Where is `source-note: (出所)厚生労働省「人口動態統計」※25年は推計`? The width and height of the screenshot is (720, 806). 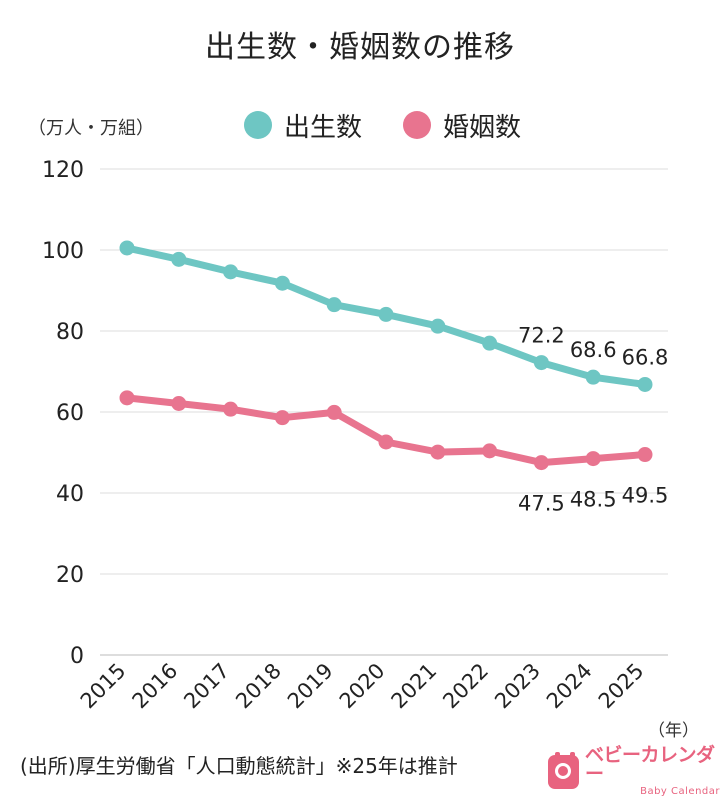 source-note: (出所)厚生労働省「人口動態統計」※25年は推計 is located at coordinates (239, 766).